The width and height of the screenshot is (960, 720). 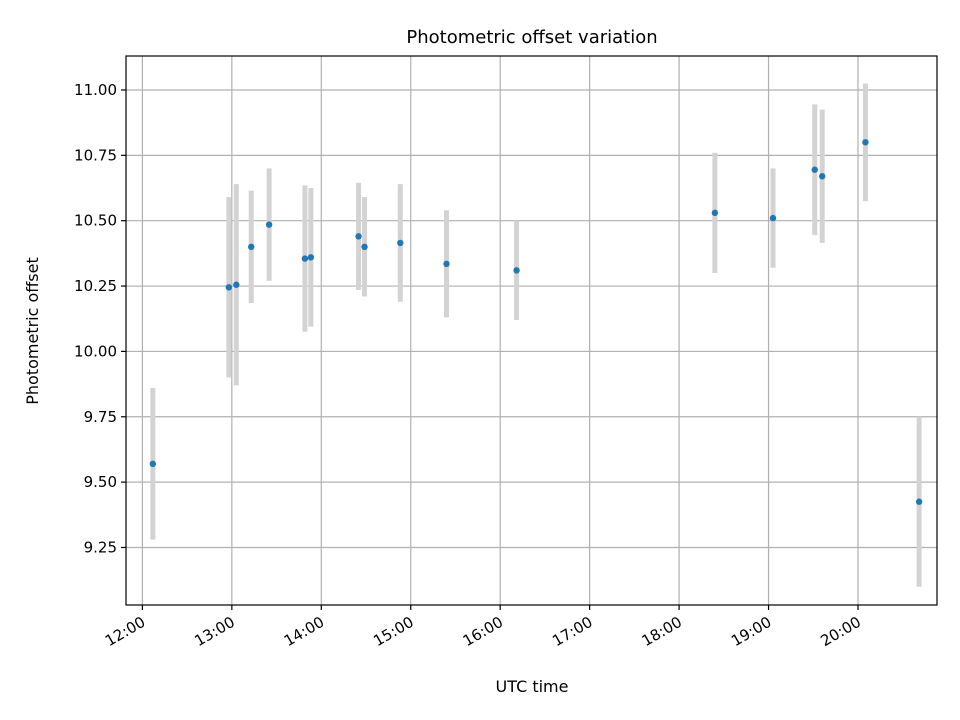 What do you see at coordinates (95, 286) in the screenshot?
I see `y-tick-label: 10.25` at bounding box center [95, 286].